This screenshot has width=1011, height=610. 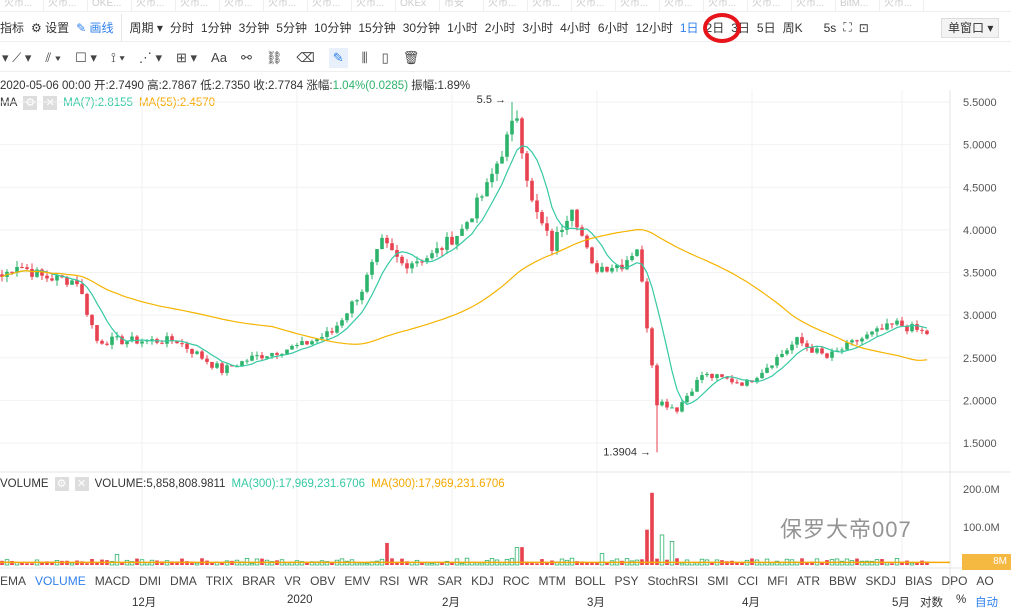 I want to click on interval-5分钟: 5分钟, so click(x=291, y=28).